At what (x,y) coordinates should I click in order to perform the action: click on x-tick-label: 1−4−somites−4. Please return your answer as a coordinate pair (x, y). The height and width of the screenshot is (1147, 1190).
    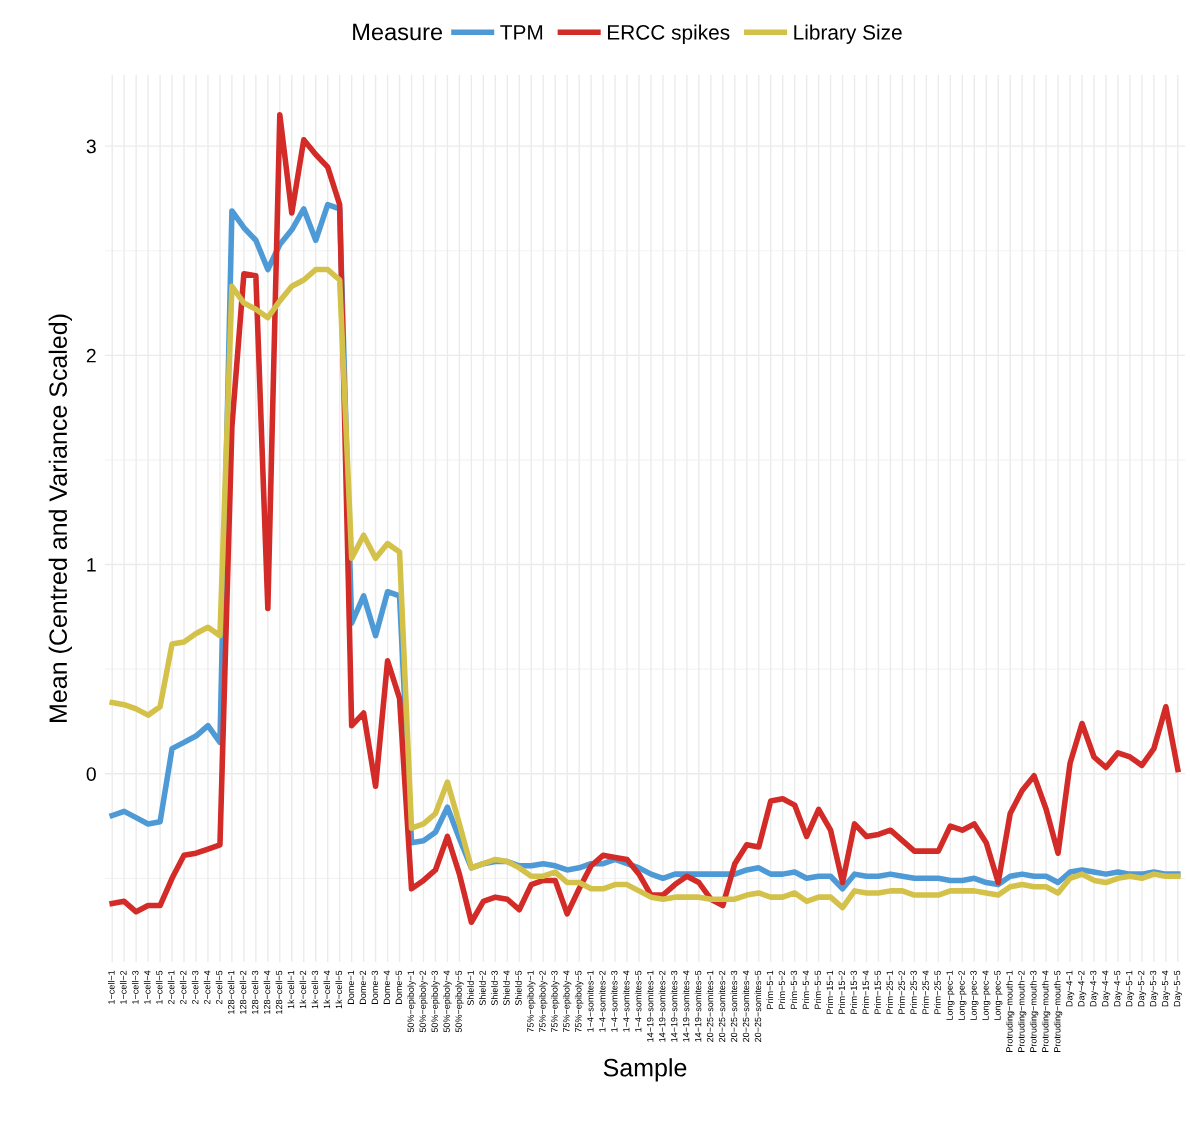
    Looking at the image, I should click on (626, 1001).